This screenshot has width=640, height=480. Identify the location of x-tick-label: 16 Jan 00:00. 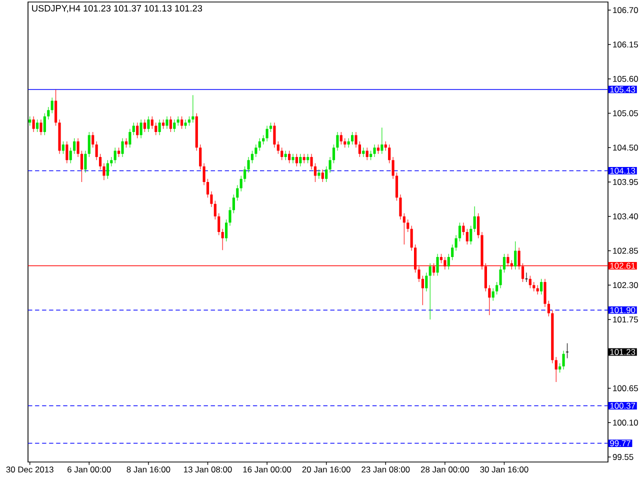
(267, 469).